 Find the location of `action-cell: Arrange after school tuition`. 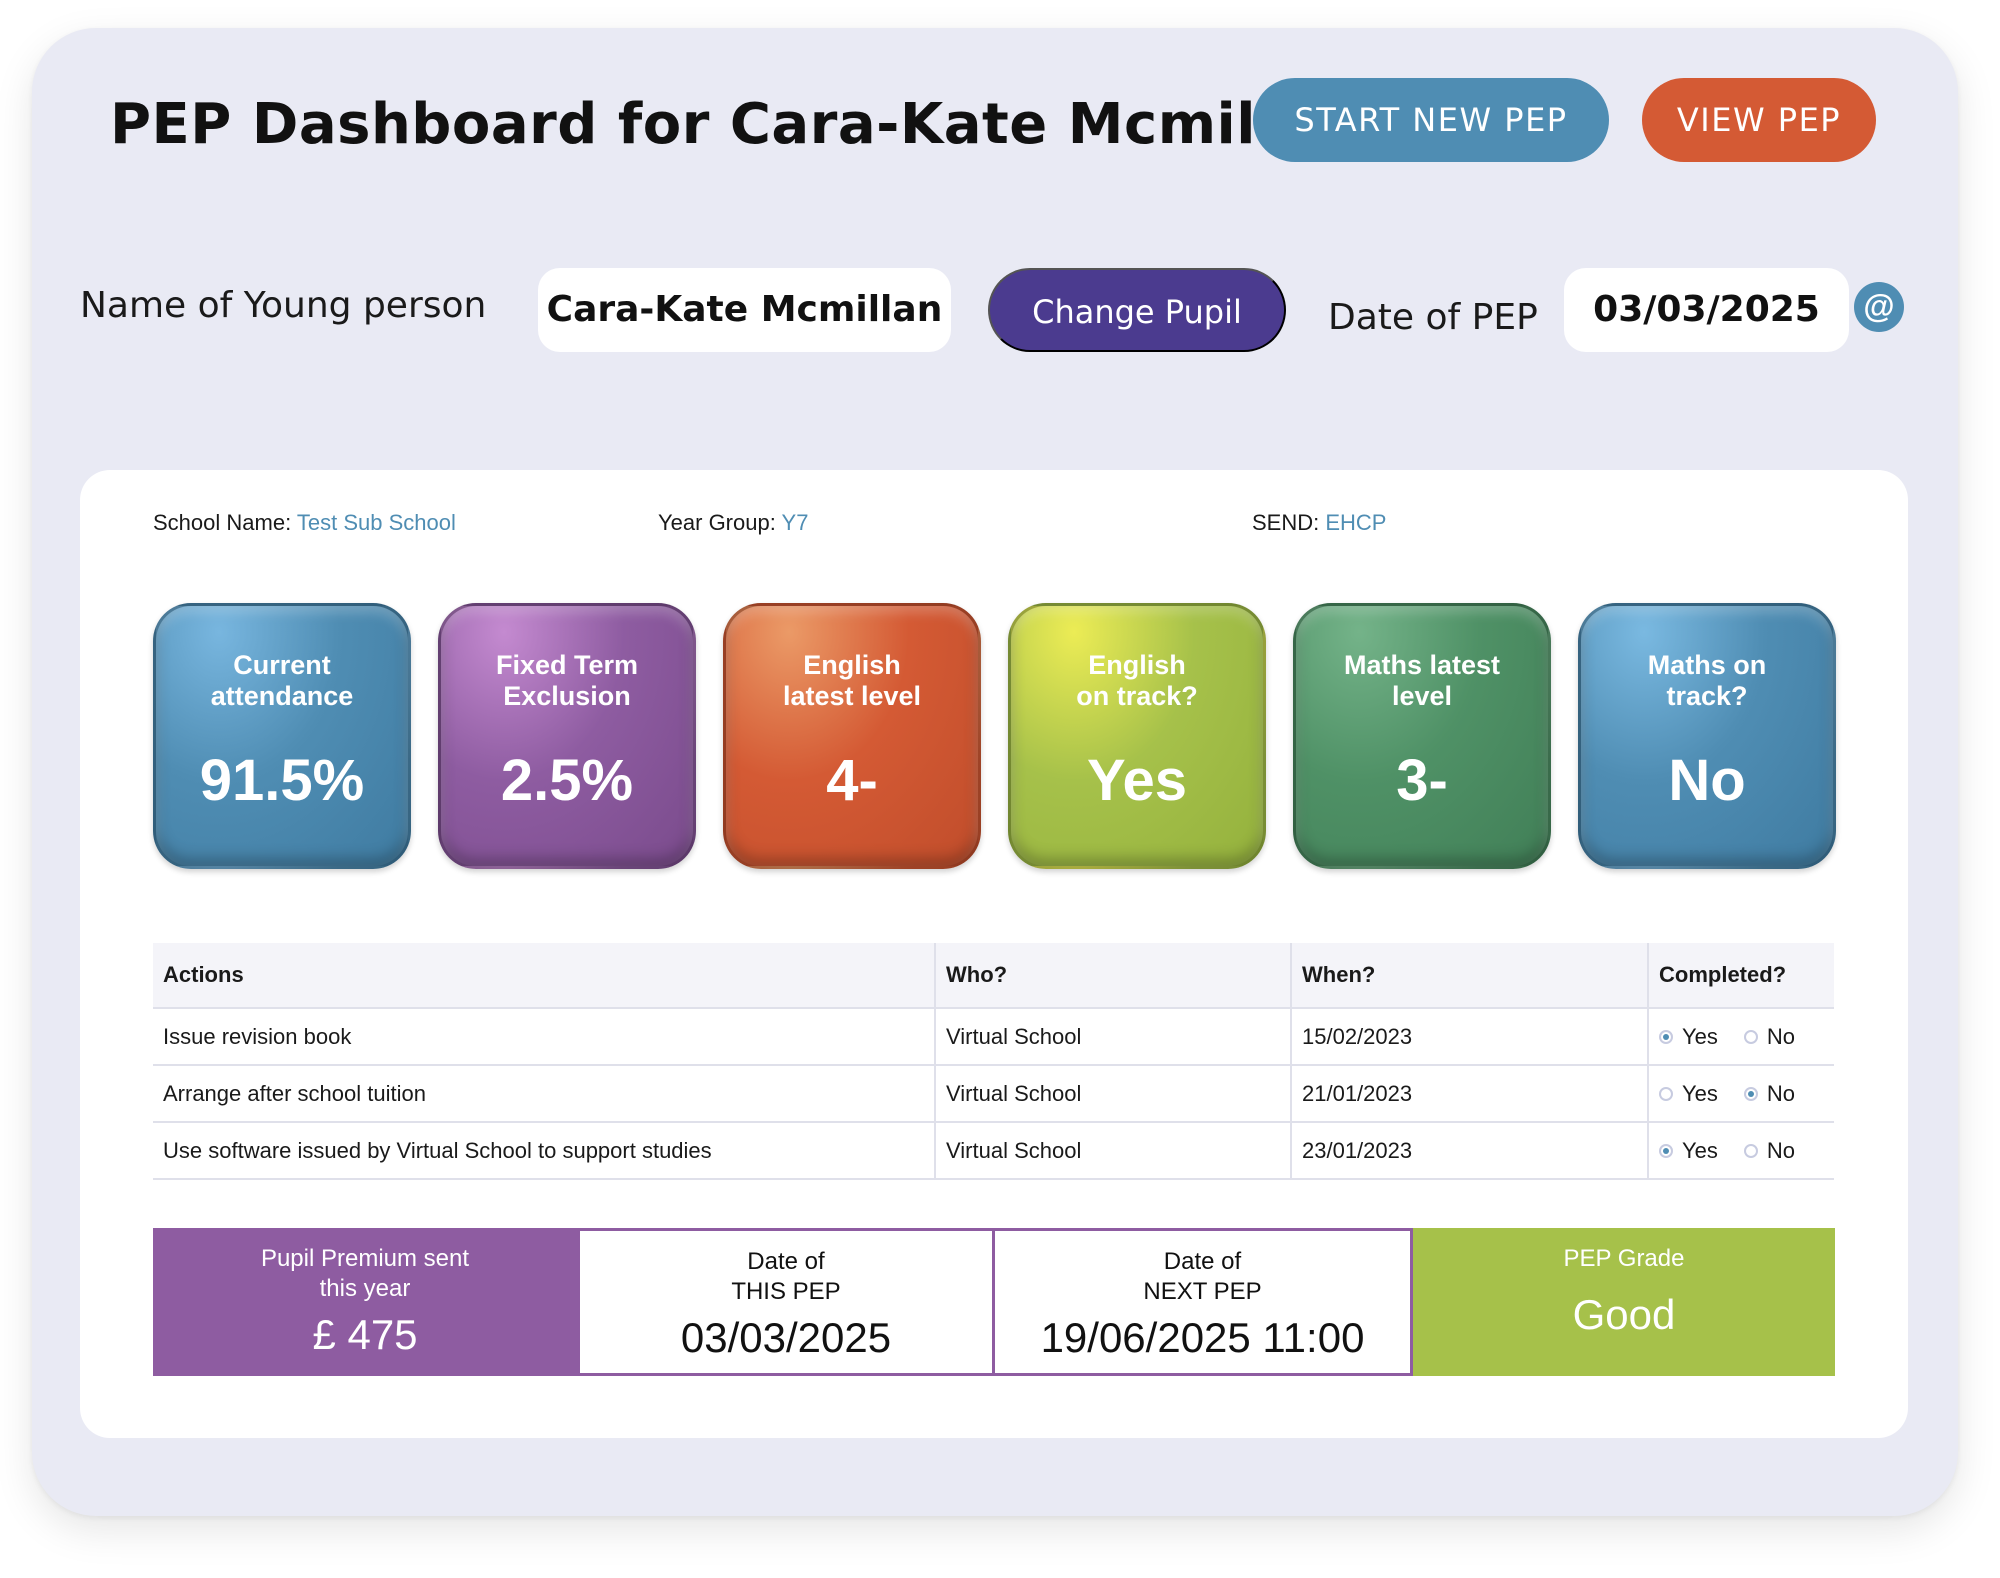

action-cell: Arrange after school tuition is located at coordinates (544, 1094).